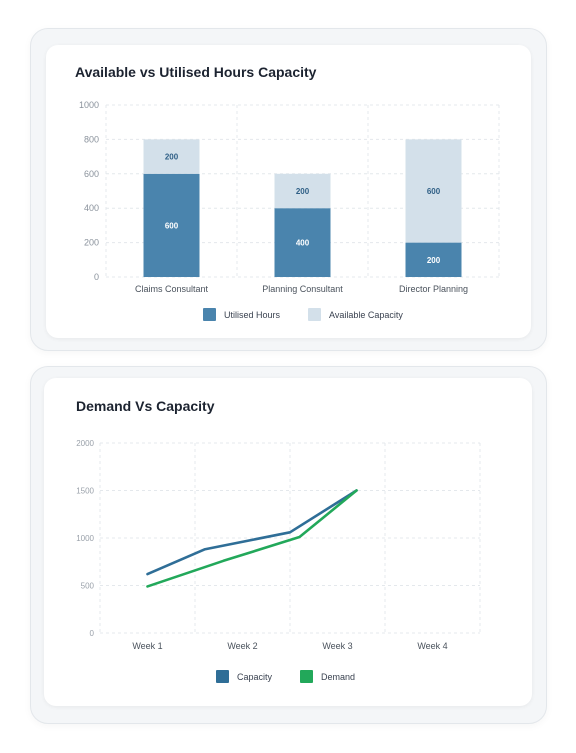 Image resolution: width=576 pixels, height=753 pixels. I want to click on x-tick-label: Planning Consultant, so click(302, 289).